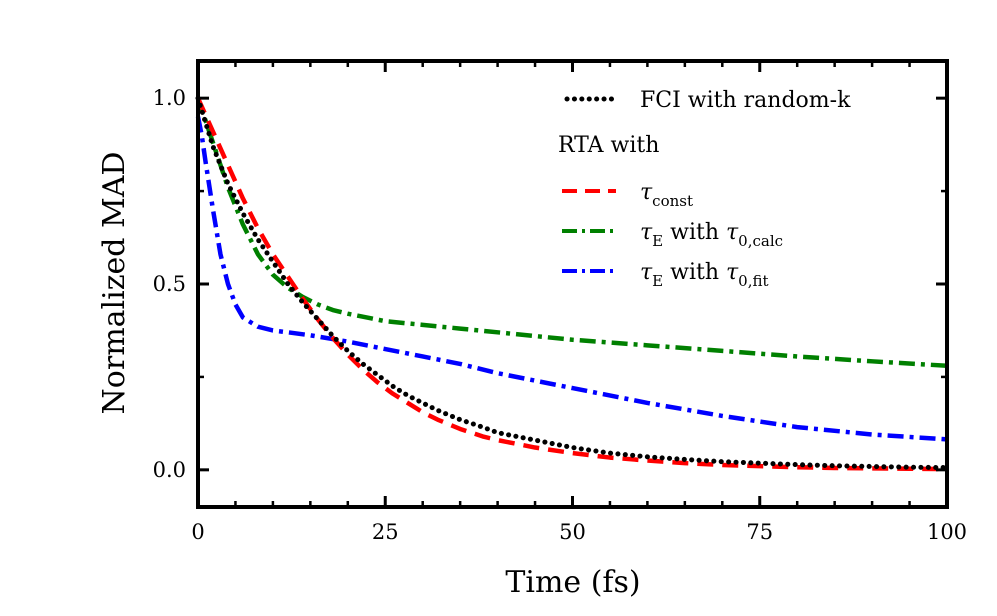 The width and height of the screenshot is (997, 616). Describe the element at coordinates (704, 275) in the screenshot. I see `legend-label-tau-e-fit: τE with τ0,fit` at that location.